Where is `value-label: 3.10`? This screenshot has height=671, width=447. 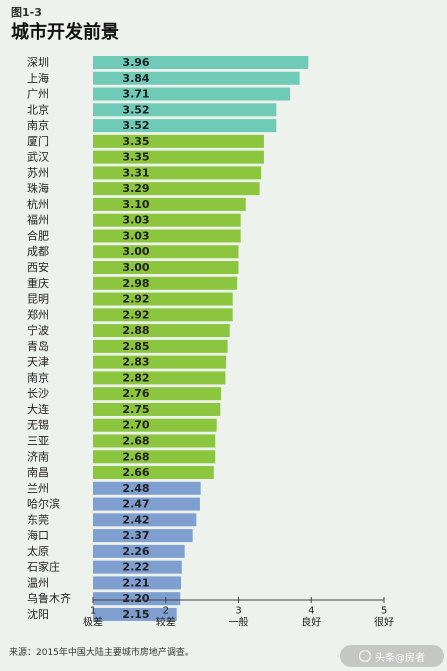
value-label: 3.10 is located at coordinates (135, 204).